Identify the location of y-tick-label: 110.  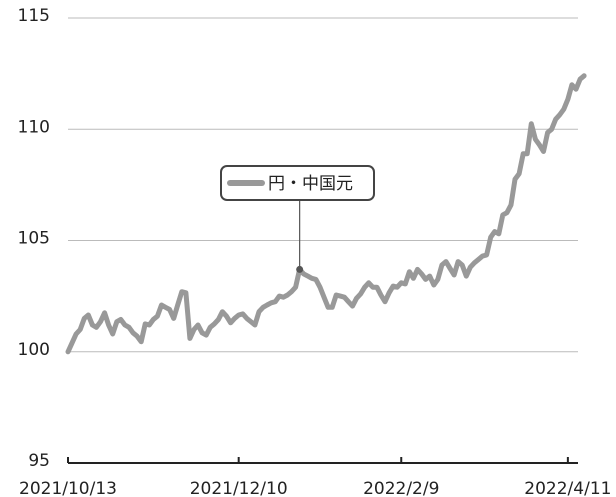
(34, 127).